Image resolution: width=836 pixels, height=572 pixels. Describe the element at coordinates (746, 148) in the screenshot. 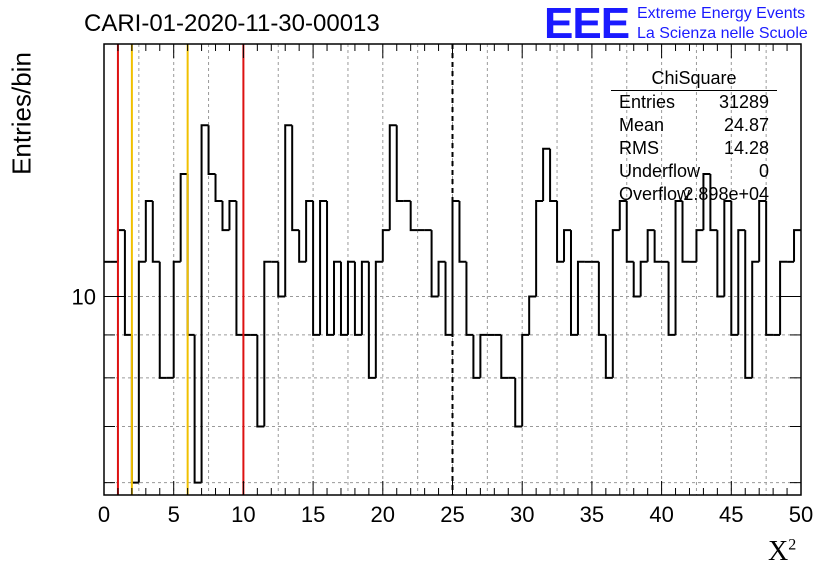

I see `stats-value: 14.28` at that location.